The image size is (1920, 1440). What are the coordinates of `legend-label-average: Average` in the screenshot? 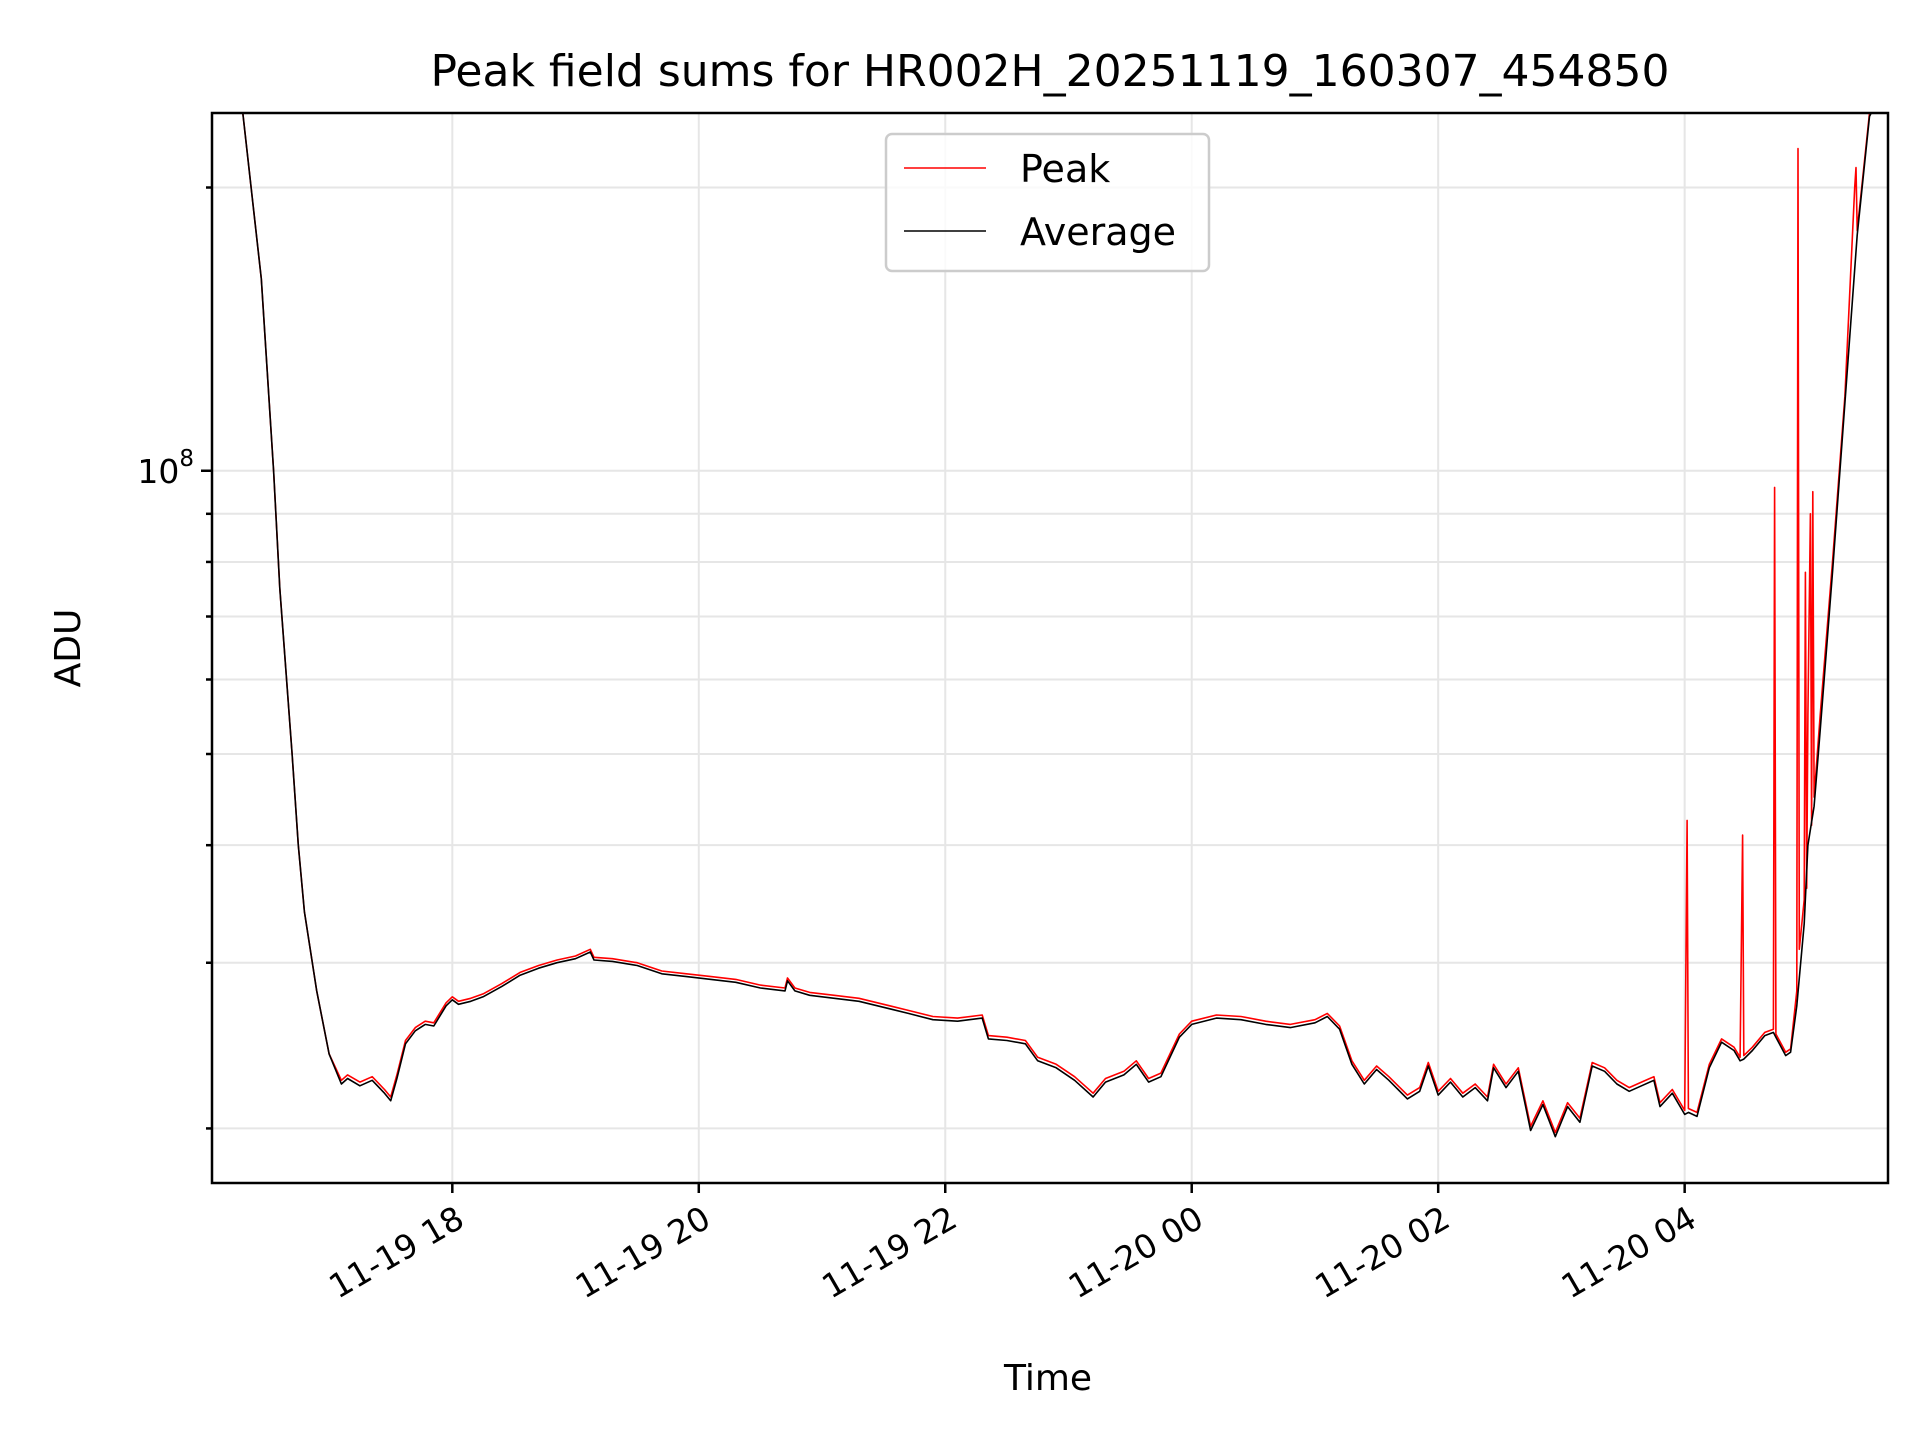 It's located at (1098, 232).